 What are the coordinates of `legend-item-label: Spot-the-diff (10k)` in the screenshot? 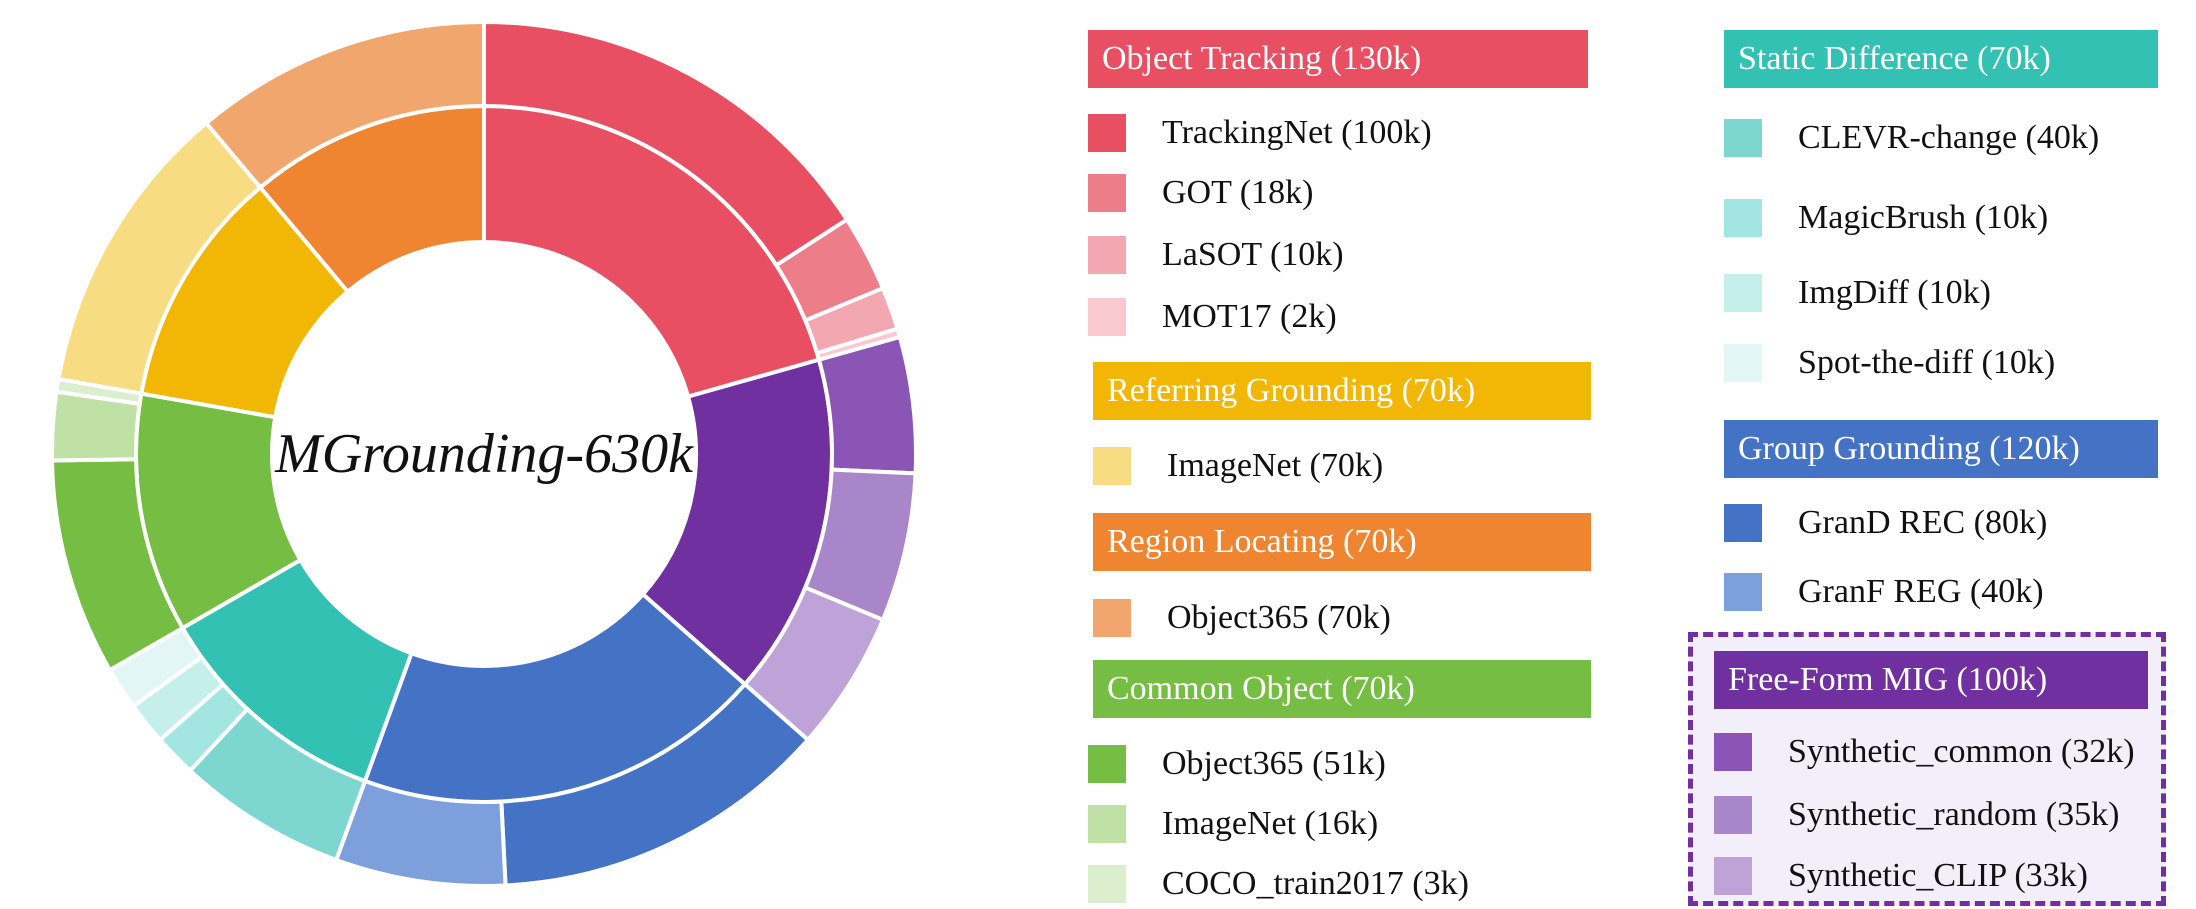 It's located at (1927, 362).